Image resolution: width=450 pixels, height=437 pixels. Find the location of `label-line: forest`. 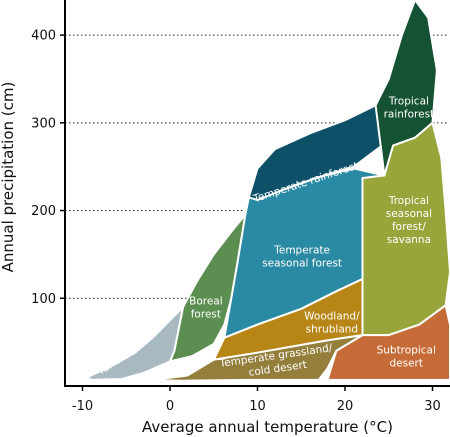

label-line: forest is located at coordinates (206, 315).